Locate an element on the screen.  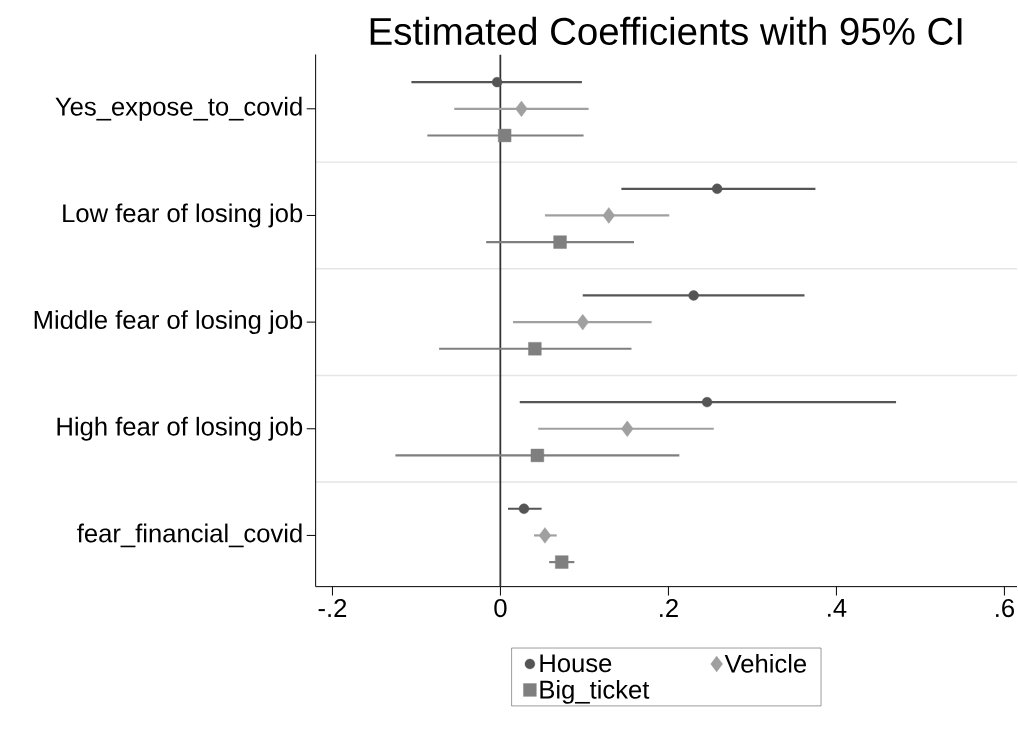
y-tick-label: Middle fear of losing job is located at coordinates (168, 322).